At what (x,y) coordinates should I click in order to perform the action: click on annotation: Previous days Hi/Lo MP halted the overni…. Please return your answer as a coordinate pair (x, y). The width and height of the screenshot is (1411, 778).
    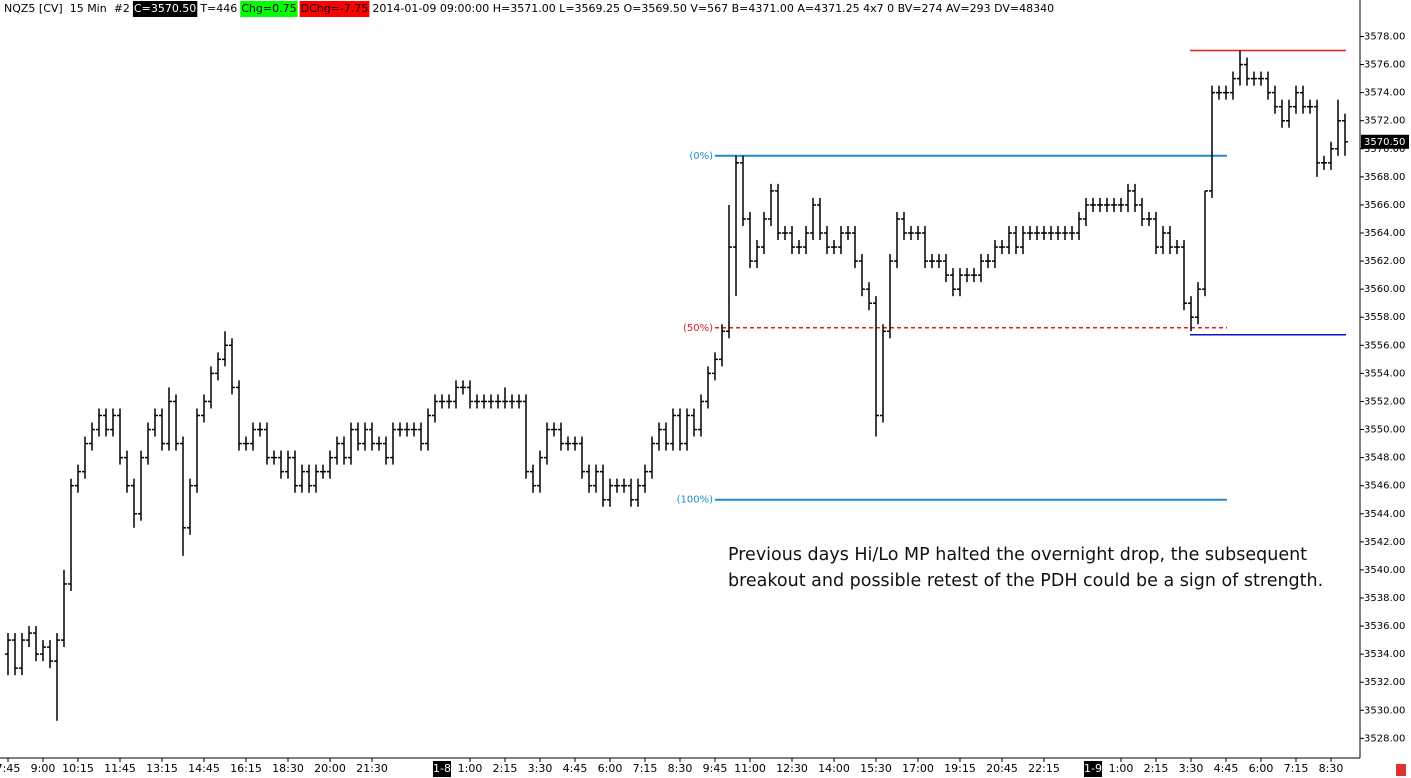
    Looking at the image, I should click on (1017, 555).